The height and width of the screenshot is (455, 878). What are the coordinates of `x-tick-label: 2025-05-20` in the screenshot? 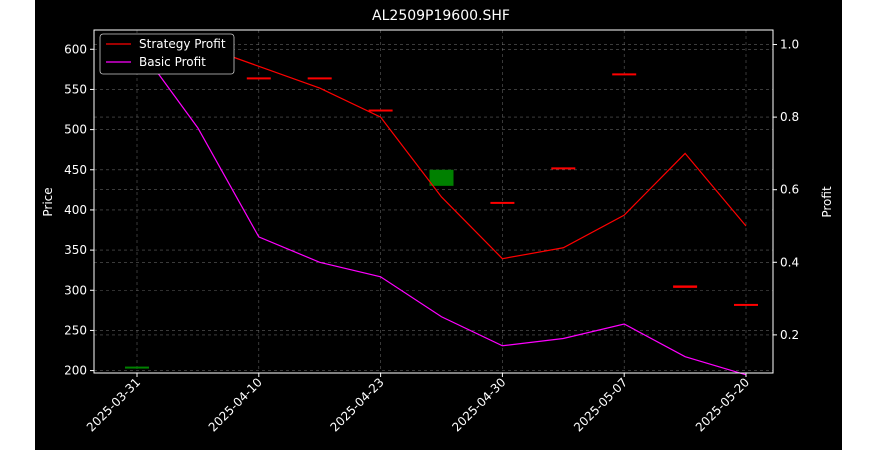 It's located at (722, 404).